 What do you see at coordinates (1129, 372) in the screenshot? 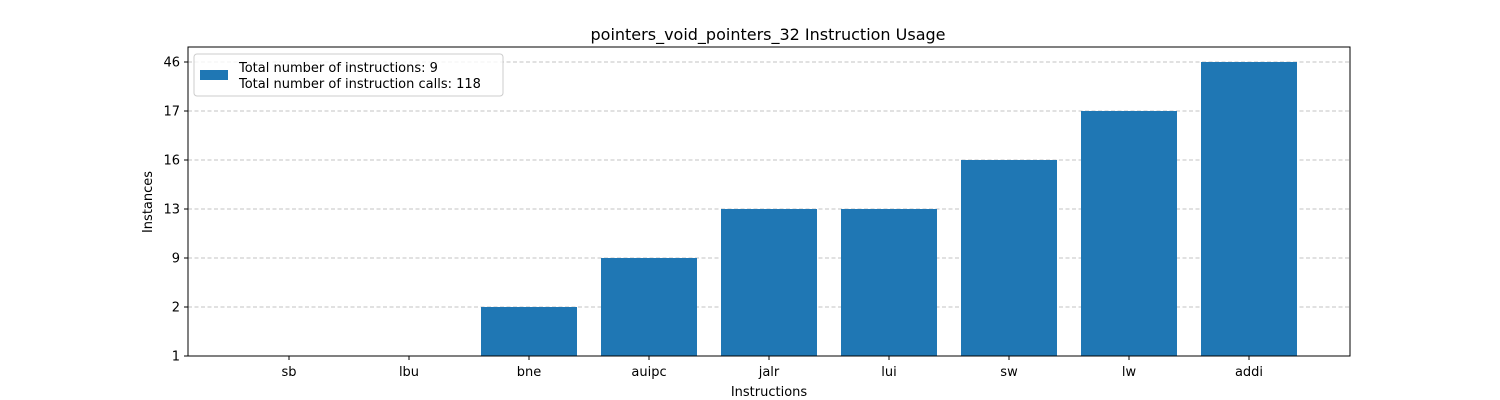
I see `x-tick-label-lw: lw` at bounding box center [1129, 372].